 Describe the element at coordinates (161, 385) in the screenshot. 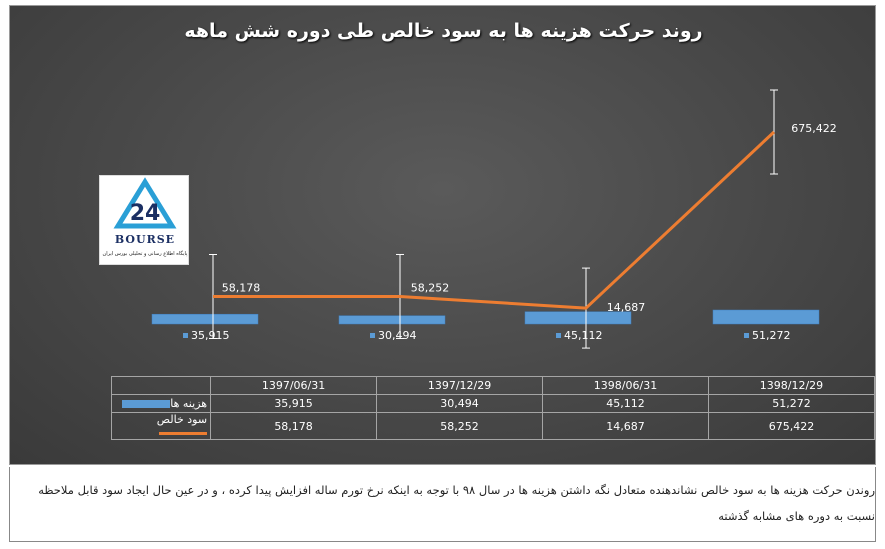

I see `table-corner` at that location.